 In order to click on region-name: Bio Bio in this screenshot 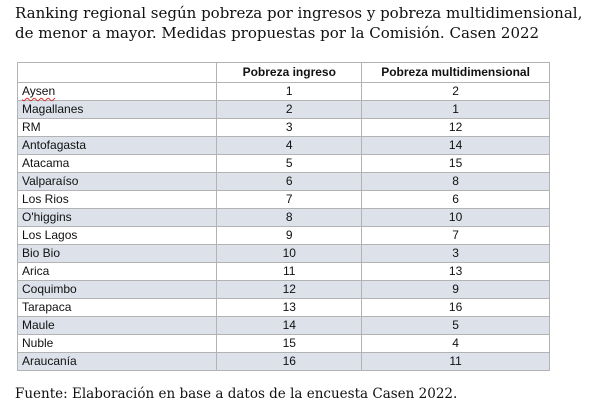, I will do `click(41, 253)`.